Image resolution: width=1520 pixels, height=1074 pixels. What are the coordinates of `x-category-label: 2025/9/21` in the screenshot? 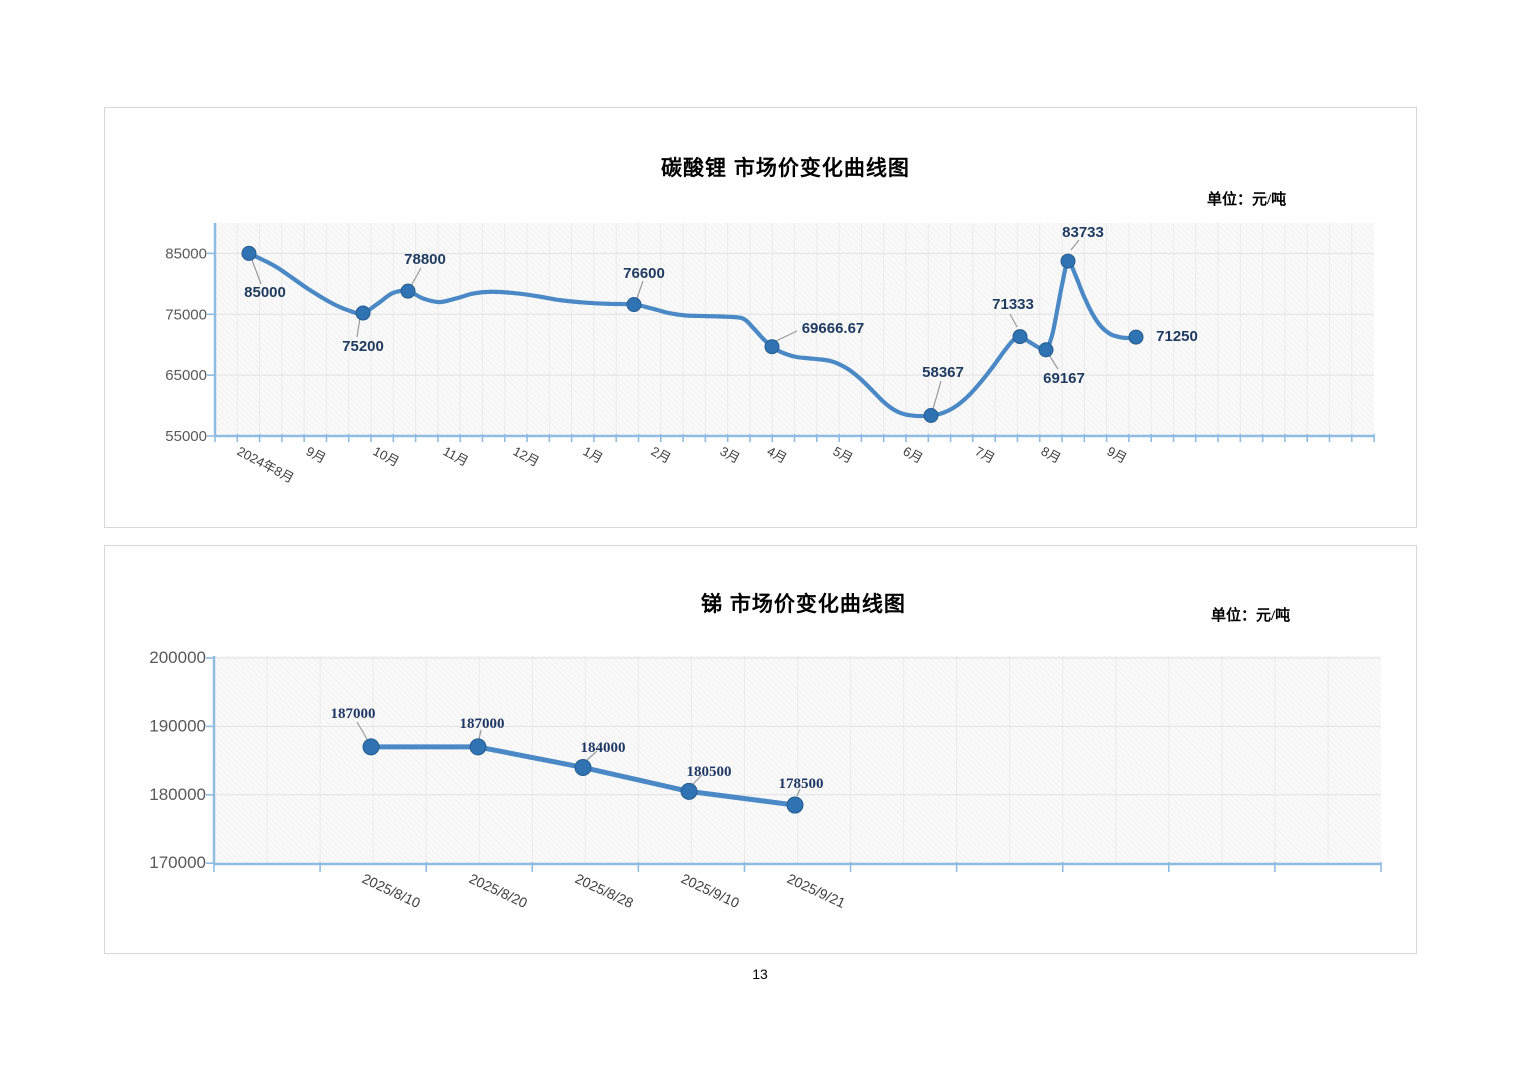 It's located at (816, 890).